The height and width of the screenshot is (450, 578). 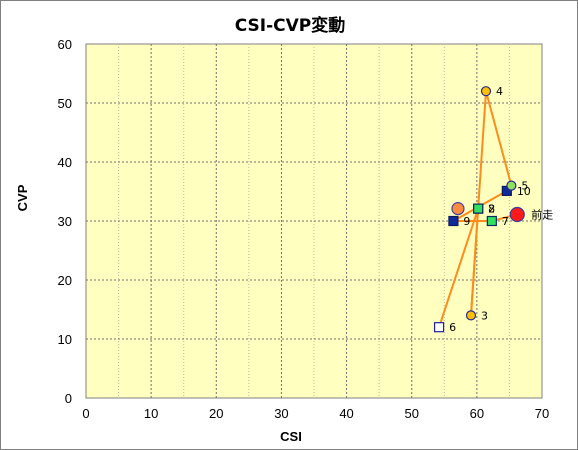 I want to click on y-axis-label: CVP, so click(x=22, y=197).